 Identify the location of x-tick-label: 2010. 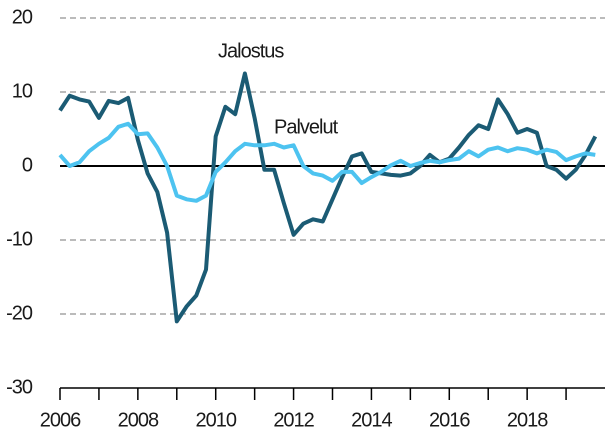
(215, 420).